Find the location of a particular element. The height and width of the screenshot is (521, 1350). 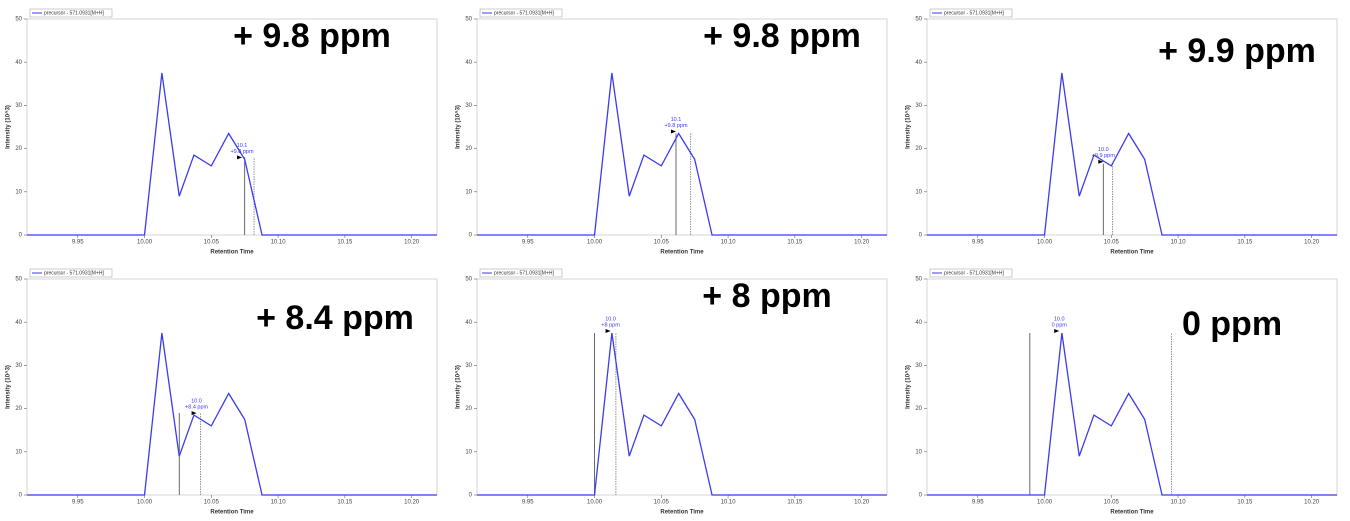

peak-label: +8 ppm is located at coordinates (610, 325).